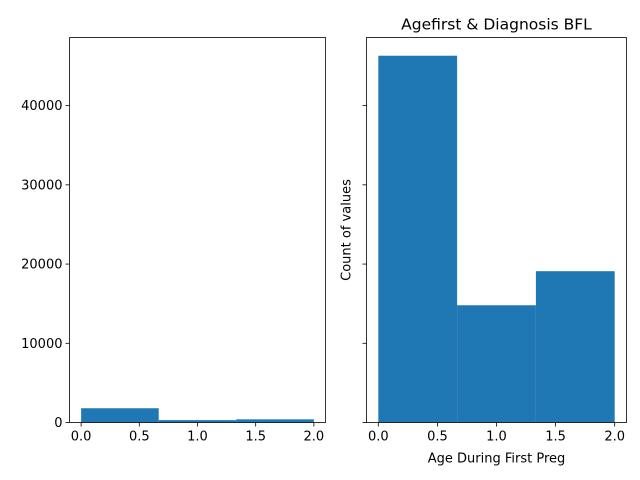  Describe the element at coordinates (41, 265) in the screenshot. I see `y-tick-label: 20000` at that location.